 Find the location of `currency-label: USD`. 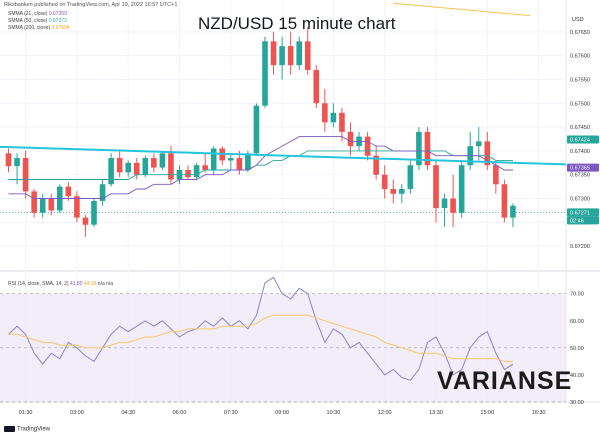

currency-label: USD is located at coordinates (578, 20).